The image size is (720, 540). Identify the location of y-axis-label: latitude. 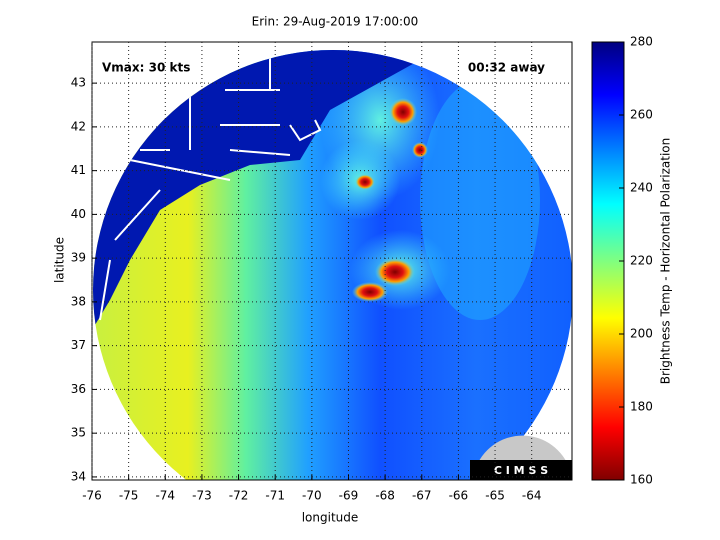
(60, 260).